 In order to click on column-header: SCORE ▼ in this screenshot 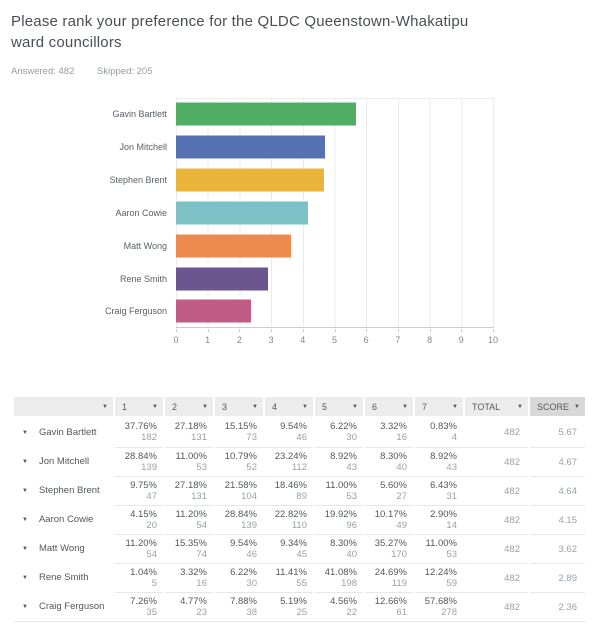, I will do `click(557, 406)`.